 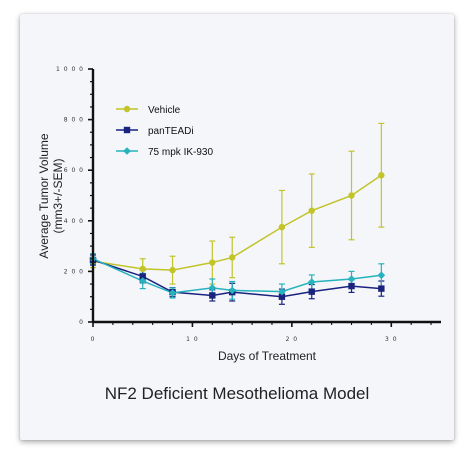 What do you see at coordinates (180, 152) in the screenshot?
I see `legend-label: 75 mpk IK-930` at bounding box center [180, 152].